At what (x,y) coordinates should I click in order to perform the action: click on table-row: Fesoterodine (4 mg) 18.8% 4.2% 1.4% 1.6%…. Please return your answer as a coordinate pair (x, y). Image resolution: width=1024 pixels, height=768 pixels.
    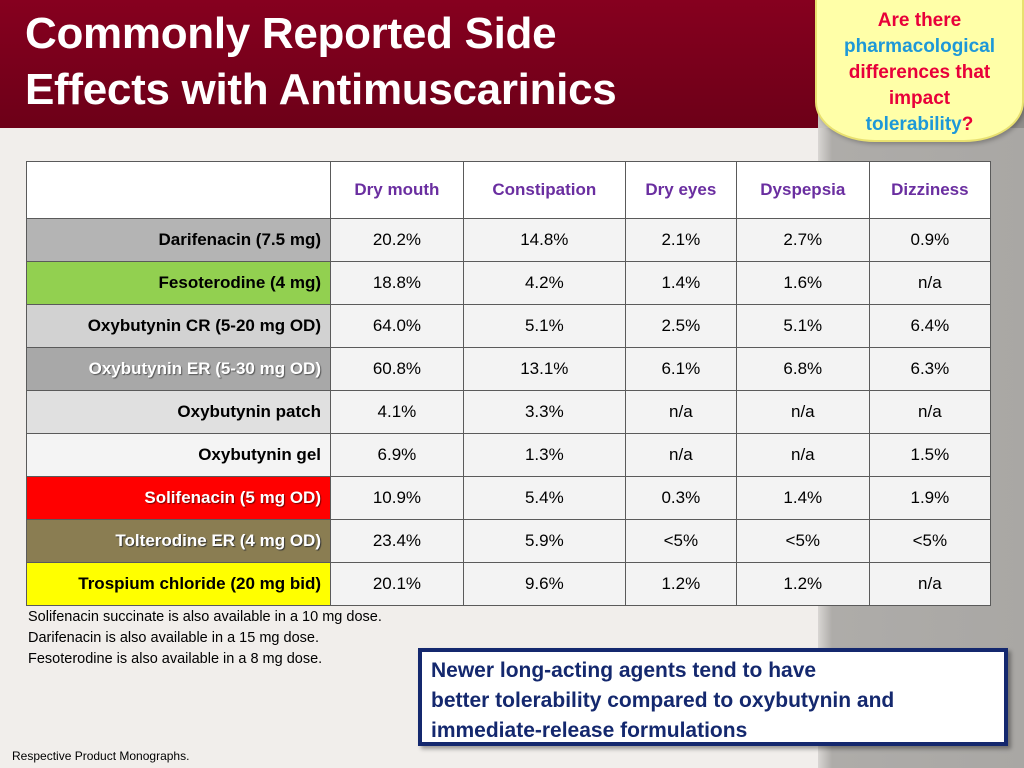
    Looking at the image, I should click on (509, 283).